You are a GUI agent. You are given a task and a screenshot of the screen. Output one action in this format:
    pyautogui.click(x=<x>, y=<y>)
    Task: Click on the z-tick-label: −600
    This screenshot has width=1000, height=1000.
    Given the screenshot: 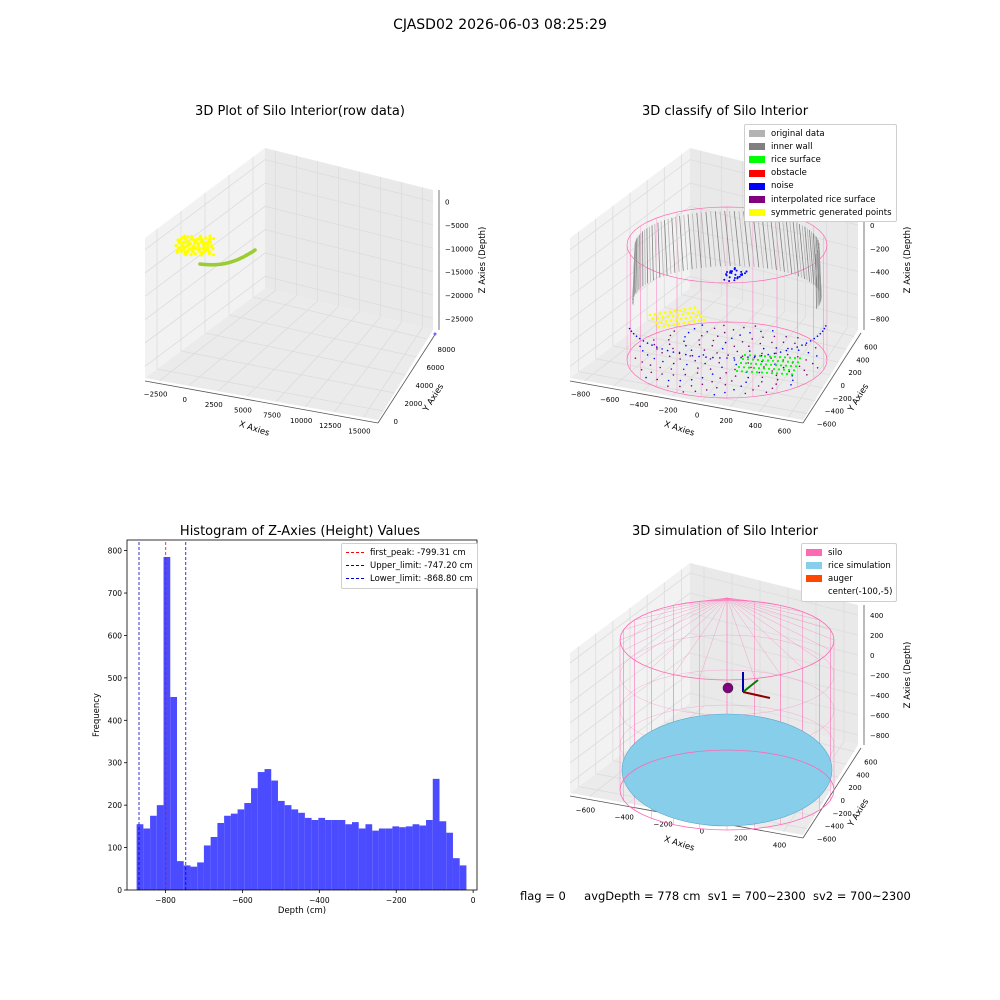 What is the action you would take?
    pyautogui.click(x=879, y=296)
    